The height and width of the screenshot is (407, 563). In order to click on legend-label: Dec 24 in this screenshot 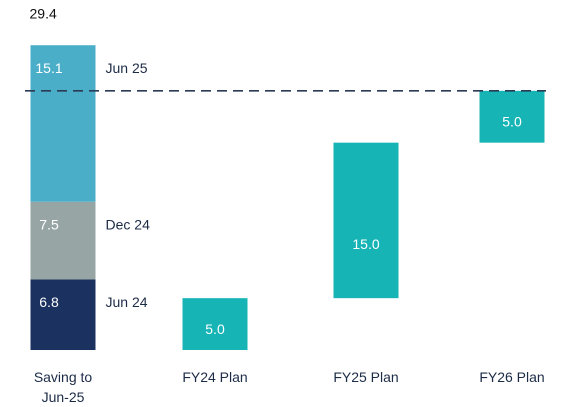, I will do `click(128, 224)`.